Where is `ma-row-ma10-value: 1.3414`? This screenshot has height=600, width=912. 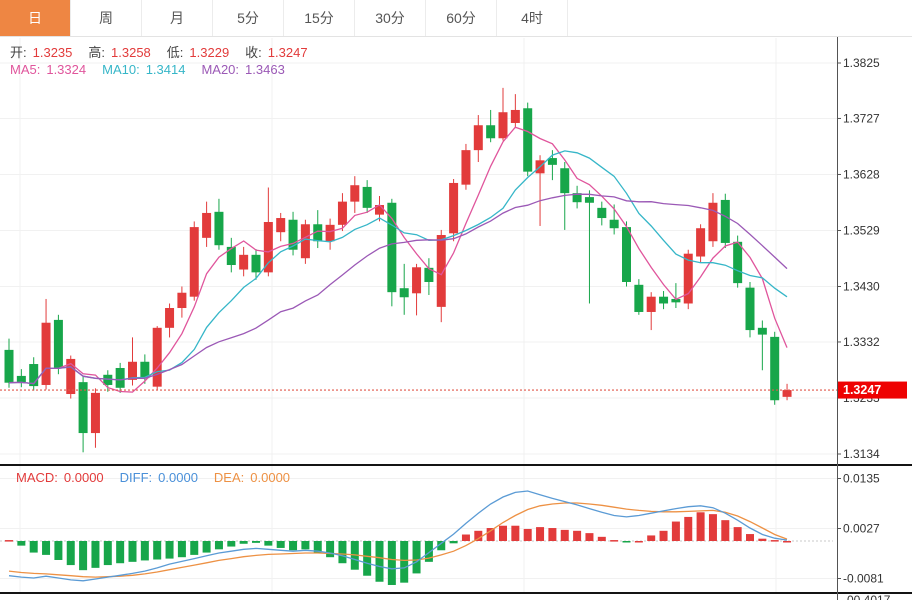 ma-row-ma10-value: 1.3414 is located at coordinates (165, 69).